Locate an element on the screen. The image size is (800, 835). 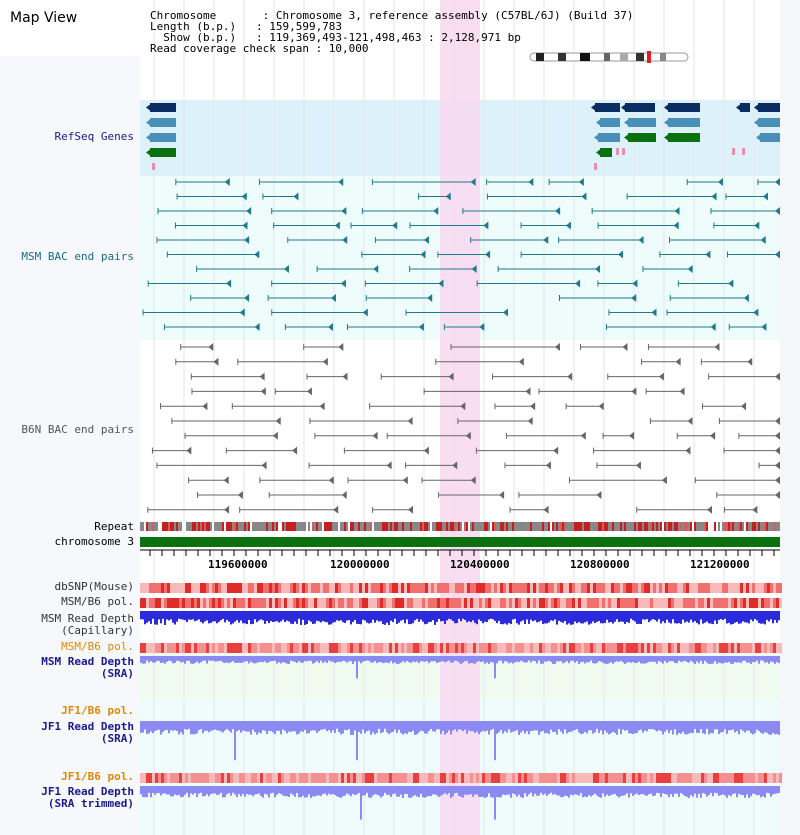
ideogram-band is located at coordinates (562, 57).